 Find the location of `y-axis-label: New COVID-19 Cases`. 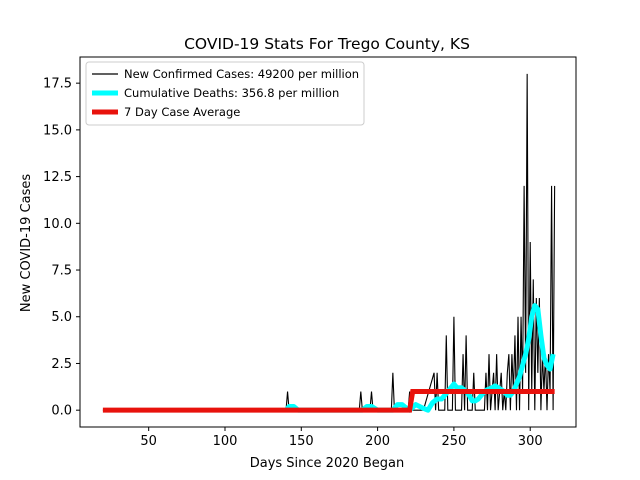

y-axis-label: New COVID-19 Cases is located at coordinates (26, 243).